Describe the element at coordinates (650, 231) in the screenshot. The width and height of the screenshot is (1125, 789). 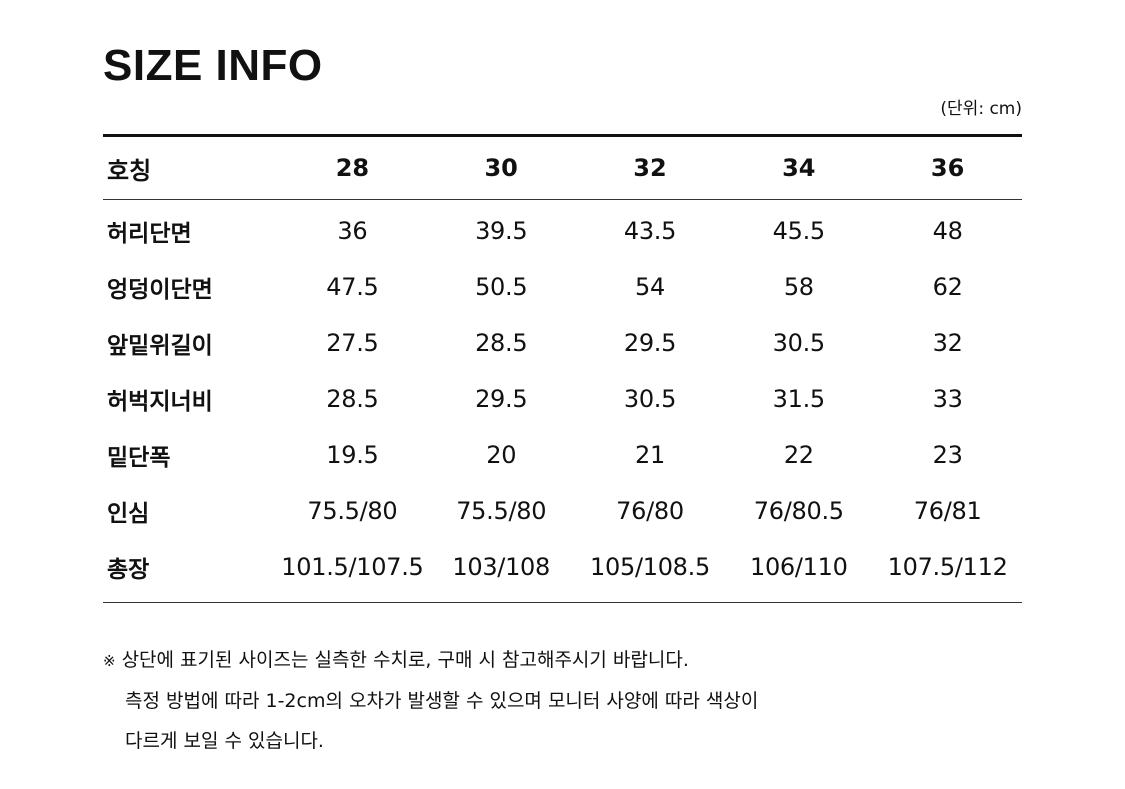
I see `table-cell: 43.5` at that location.